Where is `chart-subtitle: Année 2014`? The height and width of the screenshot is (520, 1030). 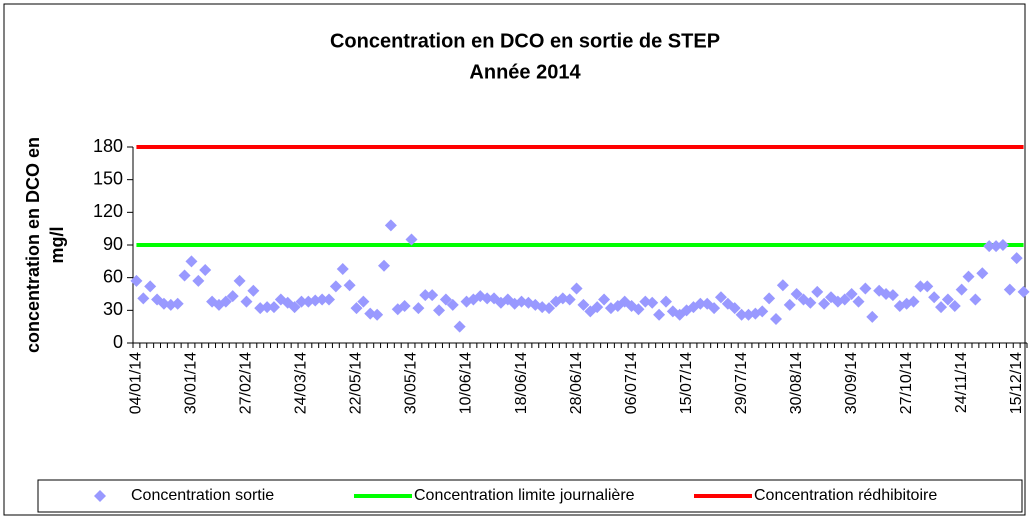 chart-subtitle: Année 2014 is located at coordinates (525, 72).